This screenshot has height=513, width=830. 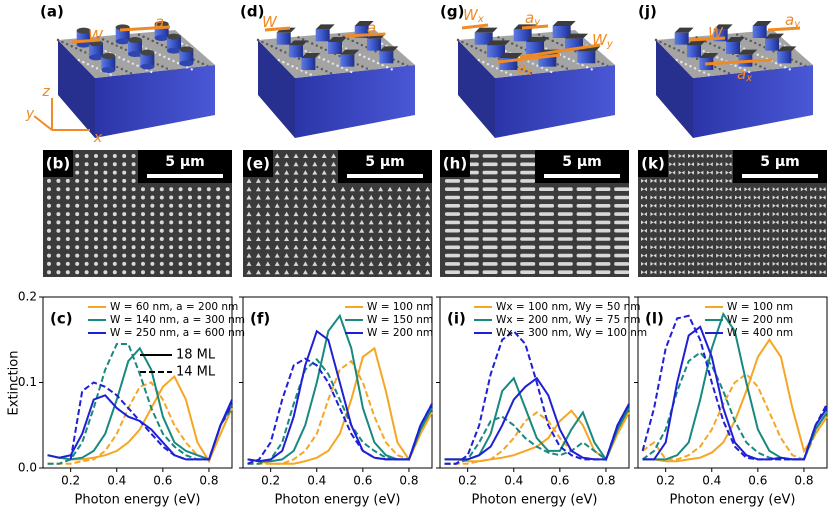 I want to click on annotation-text: a, so click(x=529, y=18).